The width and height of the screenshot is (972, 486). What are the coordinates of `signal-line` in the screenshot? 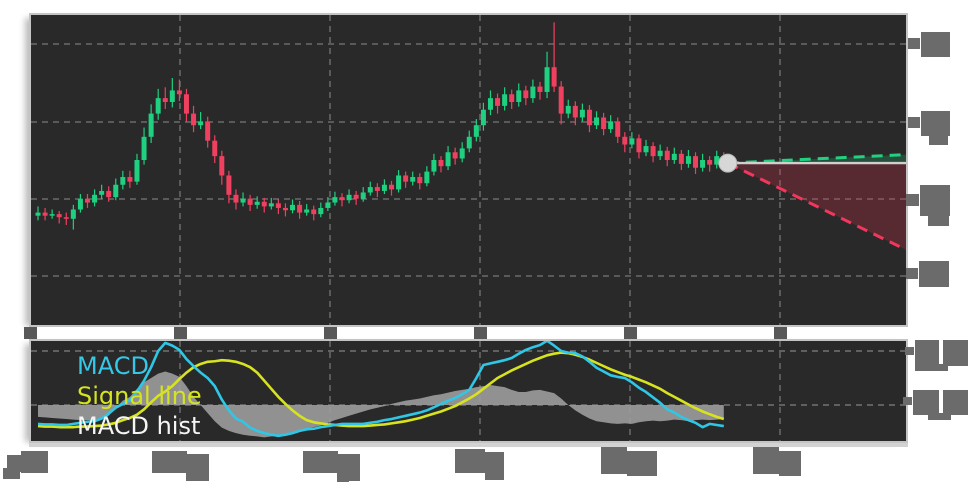 It's located at (381, 390).